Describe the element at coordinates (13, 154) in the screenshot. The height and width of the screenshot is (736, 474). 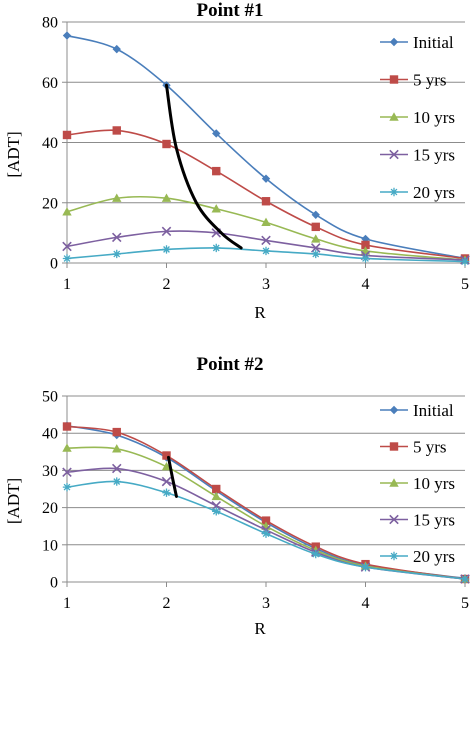
I see `y-axis-label: [ADT]` at that location.